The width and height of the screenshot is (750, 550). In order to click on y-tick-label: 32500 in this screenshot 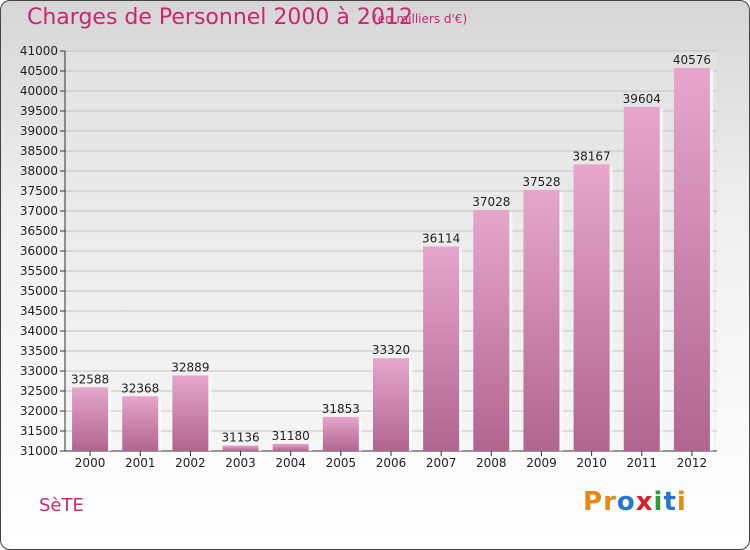, I will do `click(39, 391)`.